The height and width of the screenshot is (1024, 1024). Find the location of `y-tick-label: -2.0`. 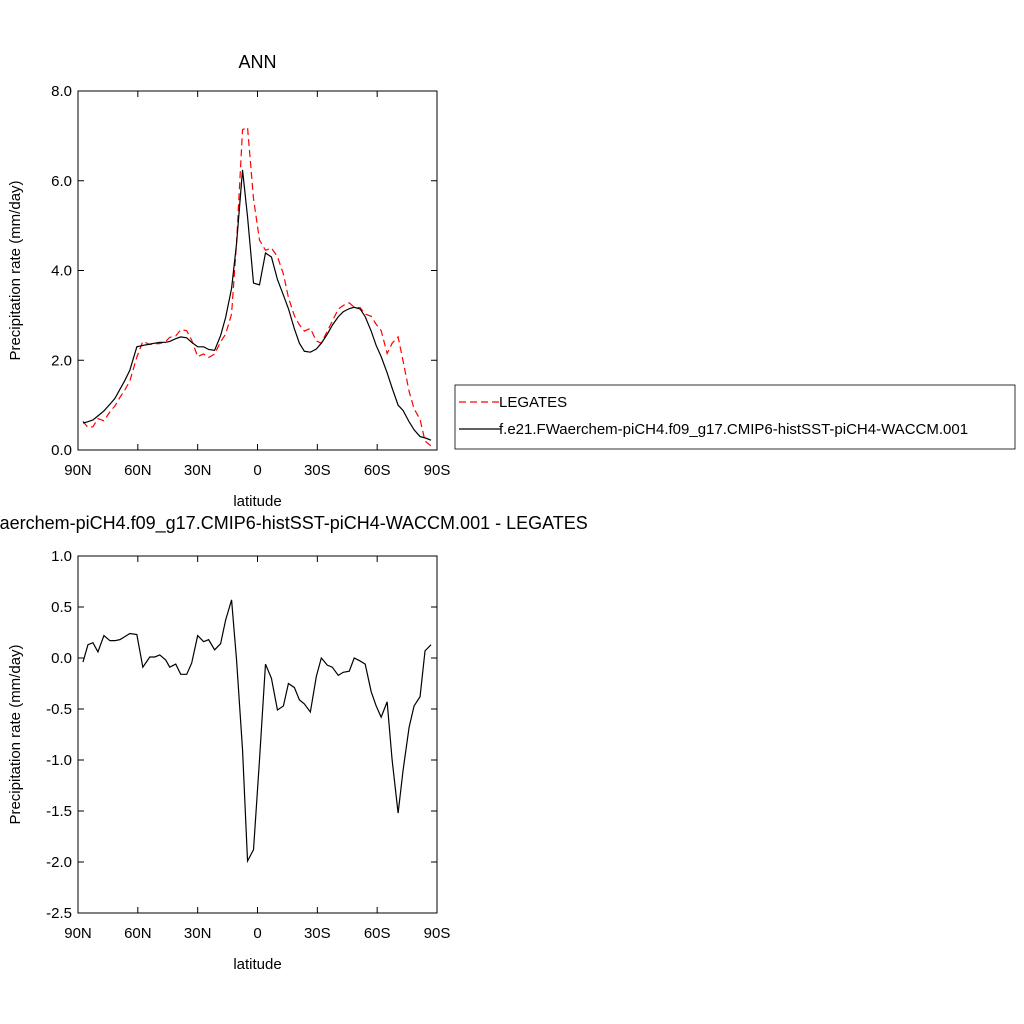

y-tick-label: -2.0 is located at coordinates (59, 862).